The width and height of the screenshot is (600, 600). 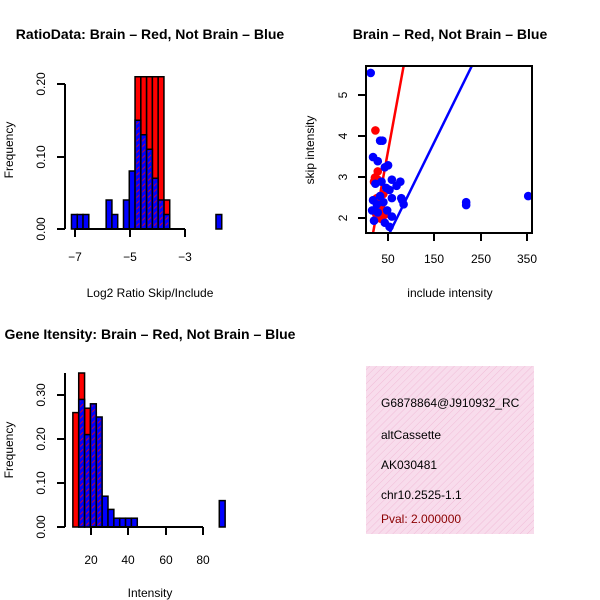 What do you see at coordinates (128, 560) in the screenshot?
I see `intensity-x-tick-label: 40` at bounding box center [128, 560].